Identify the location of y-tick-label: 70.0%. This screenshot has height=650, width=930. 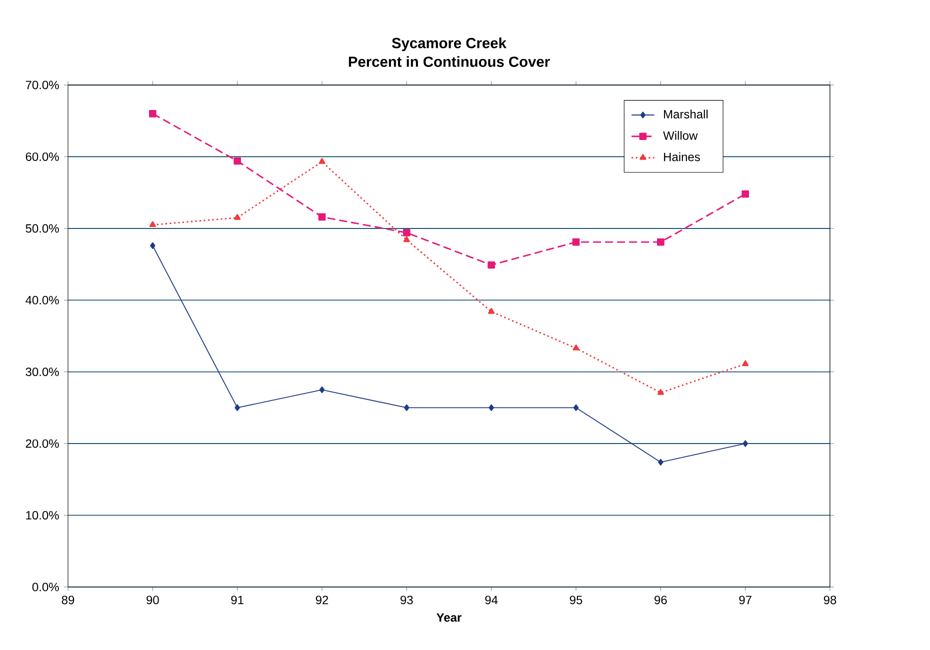
(42, 85).